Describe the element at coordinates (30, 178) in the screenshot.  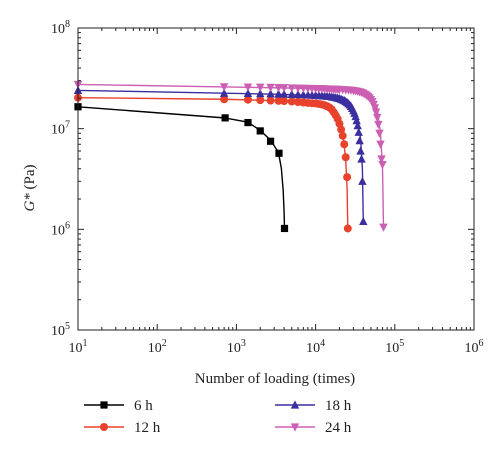
I see `y-axis-label-unit: (Pa)` at that location.